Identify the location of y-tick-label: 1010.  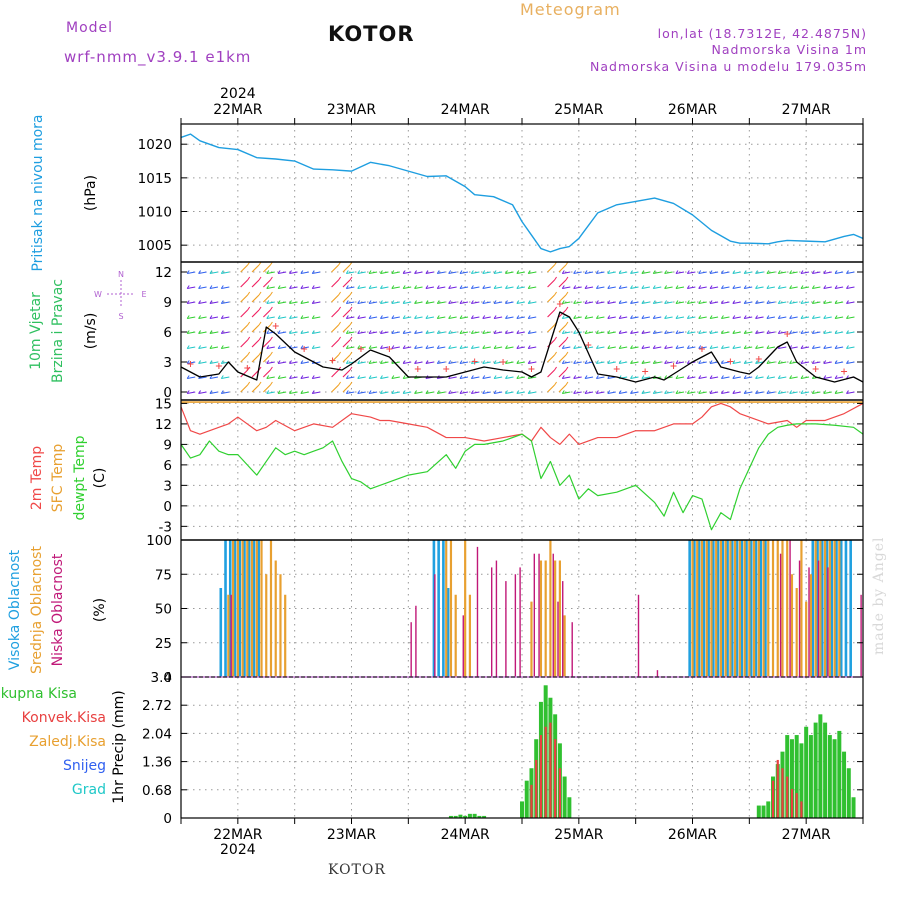
(155, 213).